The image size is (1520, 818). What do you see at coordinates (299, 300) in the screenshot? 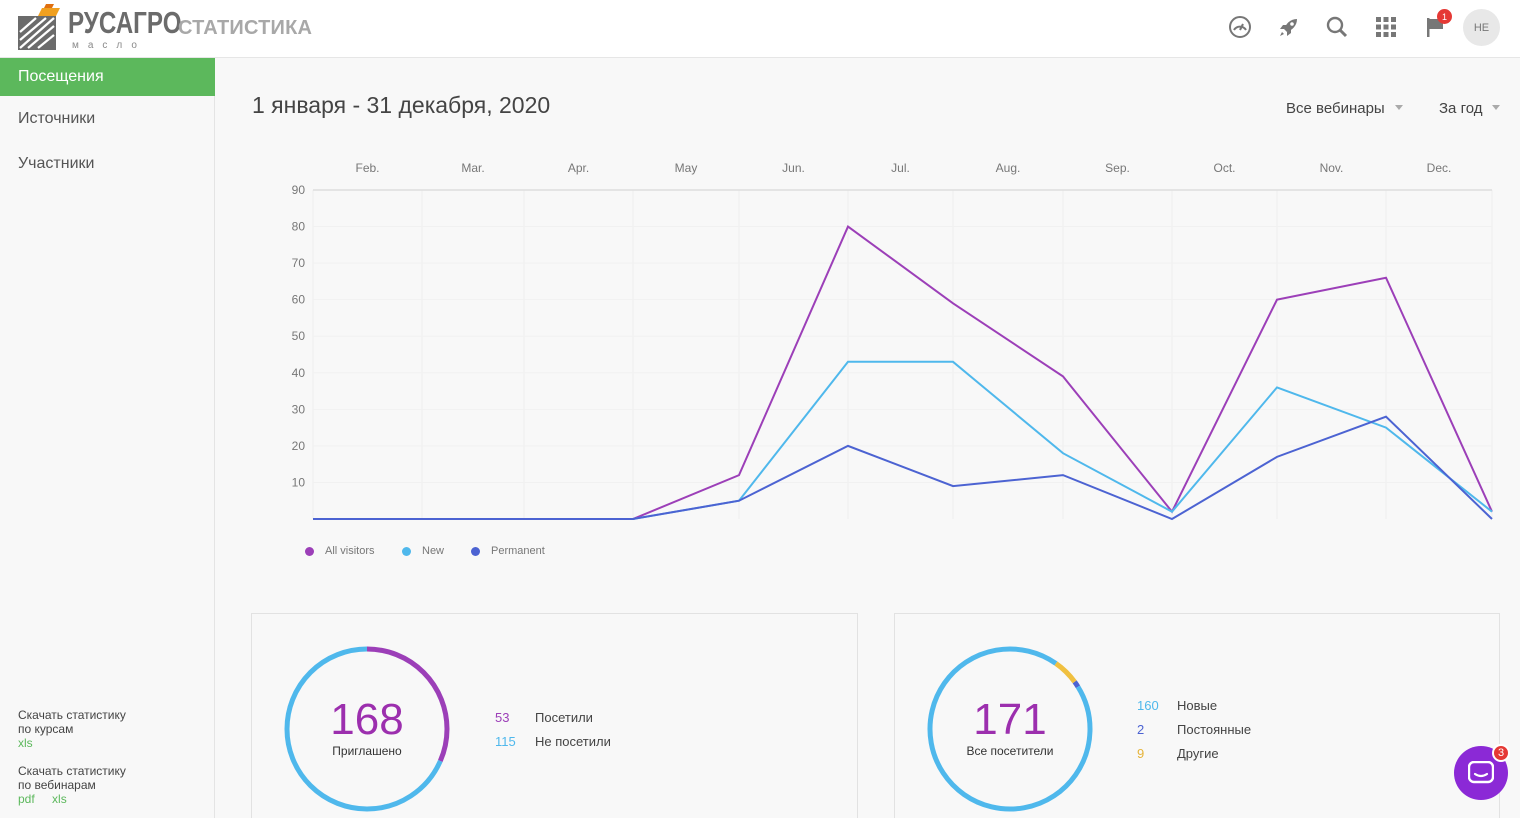
I see `y-tick-label: 60` at bounding box center [299, 300].